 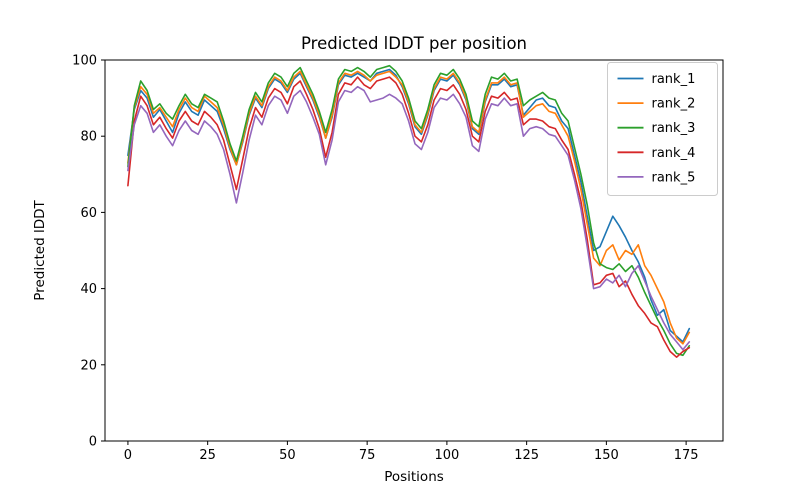 What do you see at coordinates (414, 43) in the screenshot?
I see `chart-title: Predicted lDDT per position` at bounding box center [414, 43].